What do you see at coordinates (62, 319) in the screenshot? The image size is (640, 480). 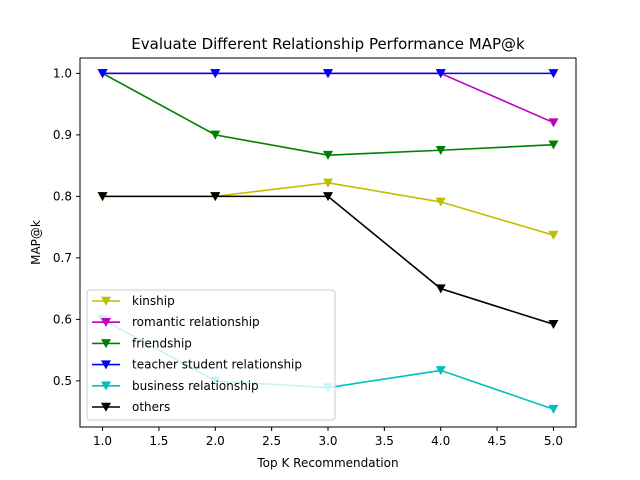 I see `y-tick-label: 0.6` at bounding box center [62, 319].